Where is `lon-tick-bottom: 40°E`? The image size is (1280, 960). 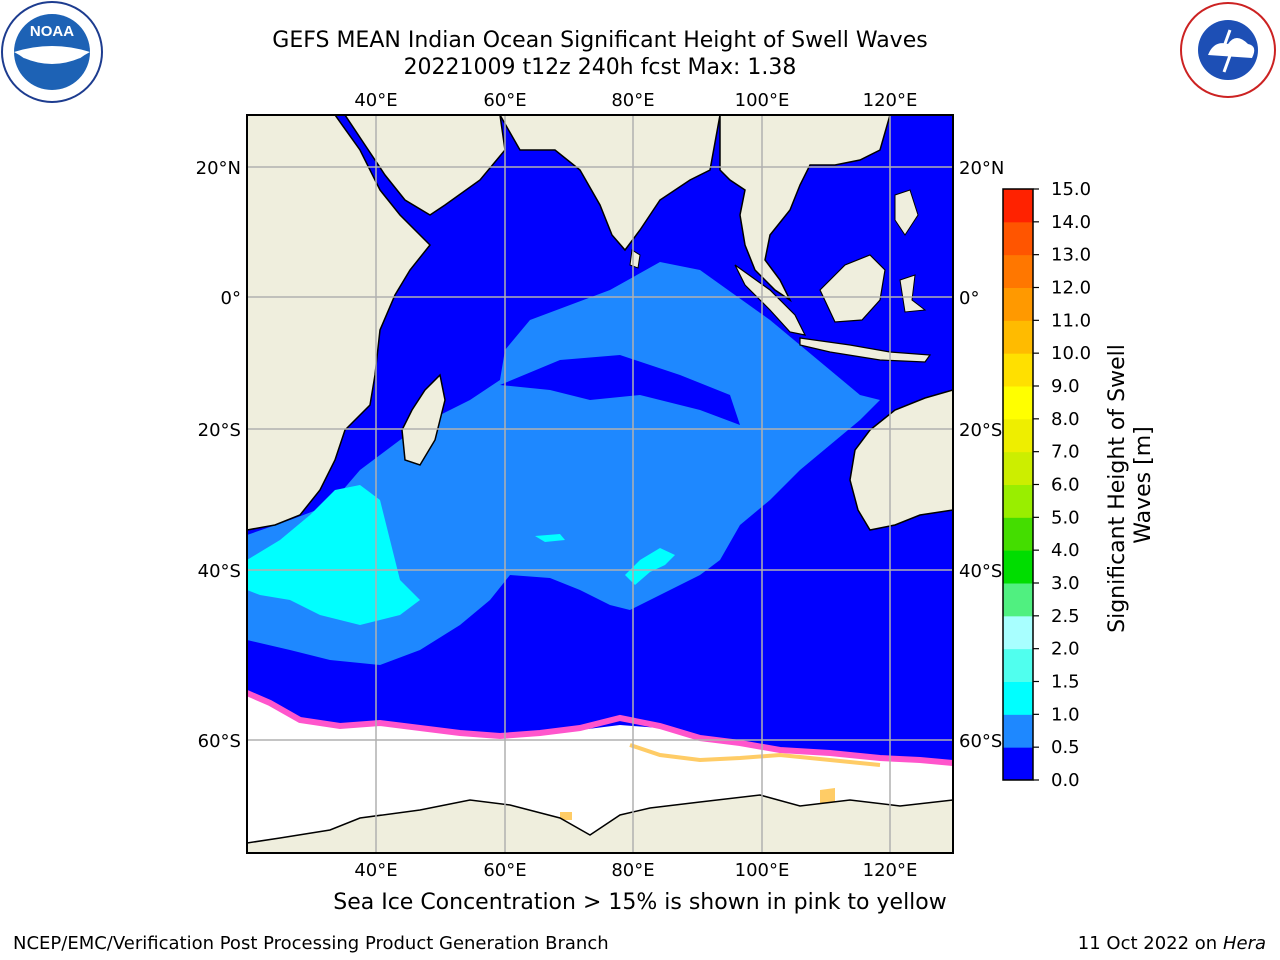
lon-tick-bottom: 40°E is located at coordinates (375, 870).